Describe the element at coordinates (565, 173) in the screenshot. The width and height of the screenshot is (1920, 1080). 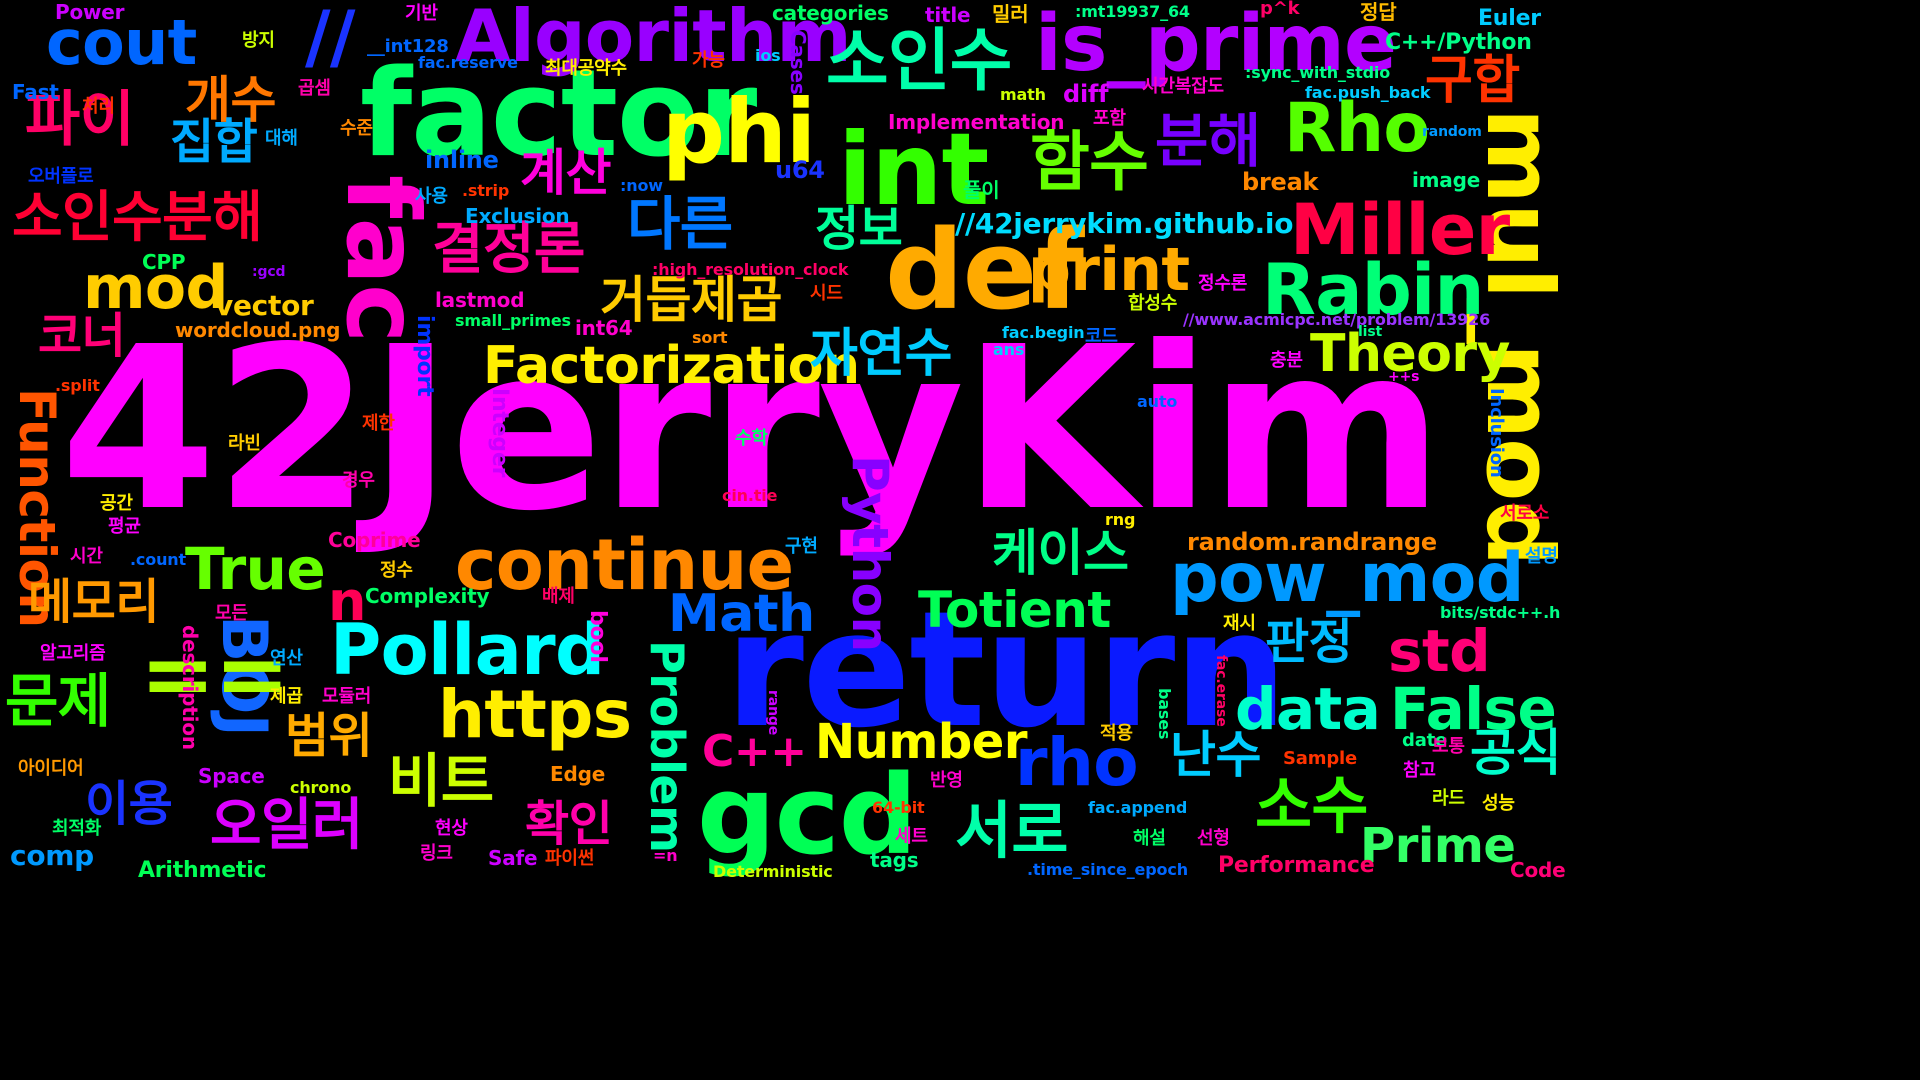
I see `word-gyesan: 계산` at that location.